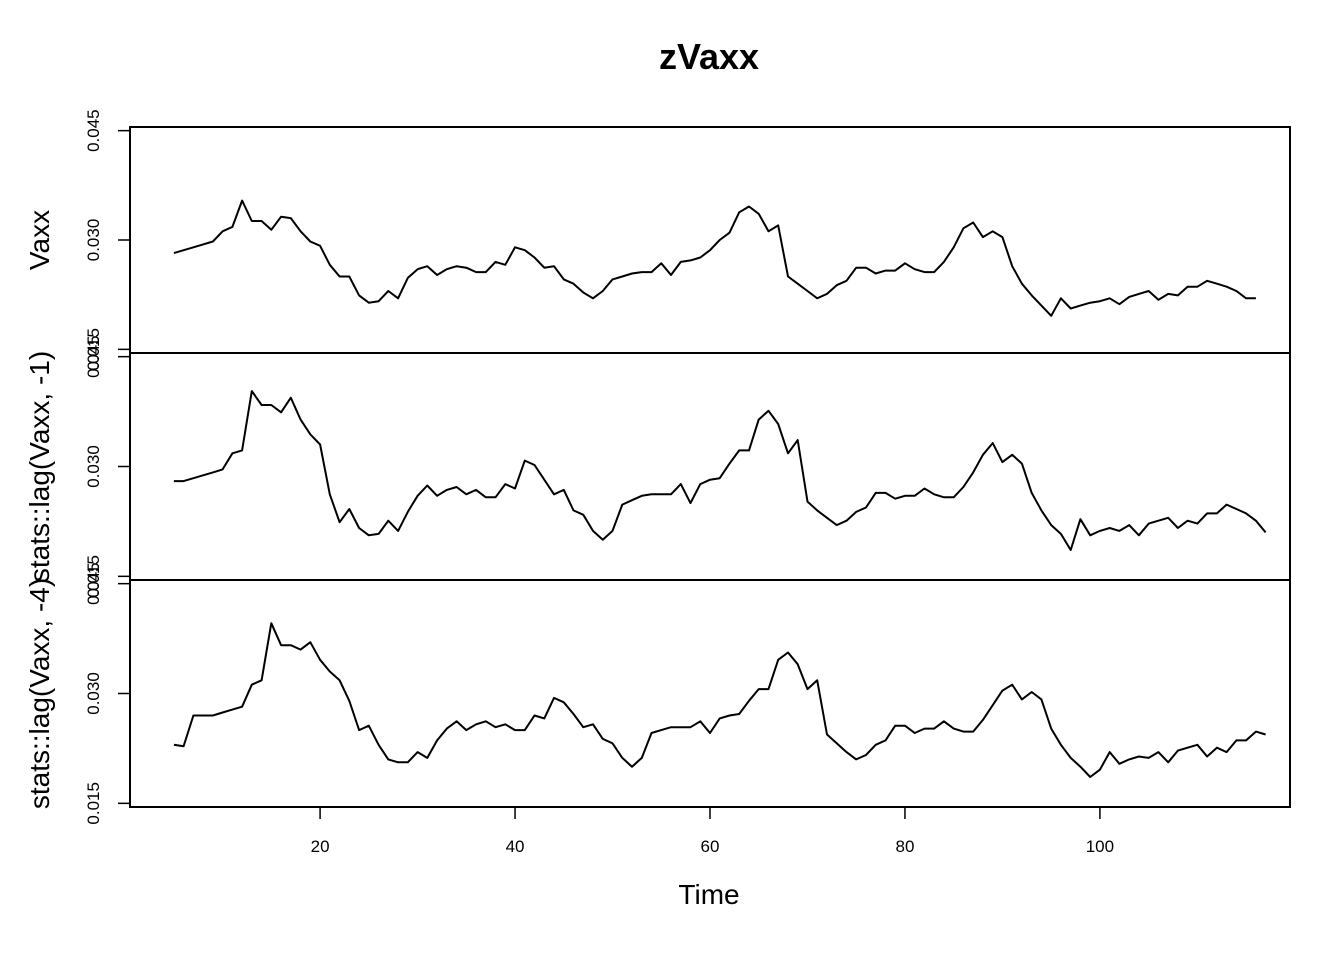 The height and width of the screenshot is (960, 1344). Describe the element at coordinates (708, 894) in the screenshot. I see `x-axis-title: Time` at that location.